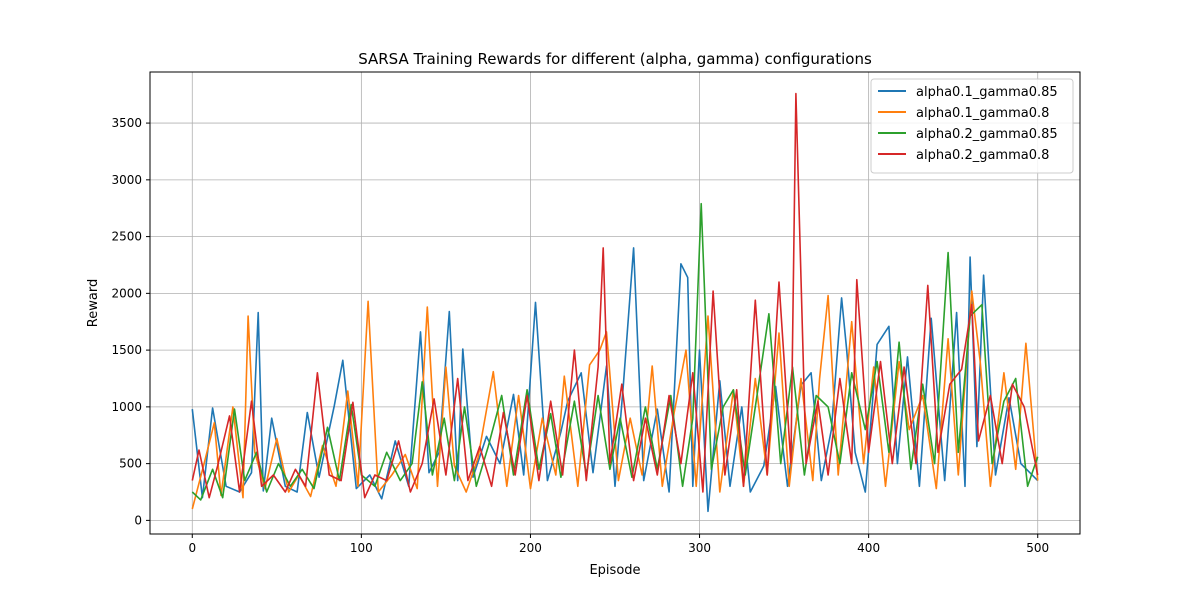 This screenshot has height=600, width=1200. What do you see at coordinates (126, 350) in the screenshot?
I see `y-tick-label: 1500` at bounding box center [126, 350].